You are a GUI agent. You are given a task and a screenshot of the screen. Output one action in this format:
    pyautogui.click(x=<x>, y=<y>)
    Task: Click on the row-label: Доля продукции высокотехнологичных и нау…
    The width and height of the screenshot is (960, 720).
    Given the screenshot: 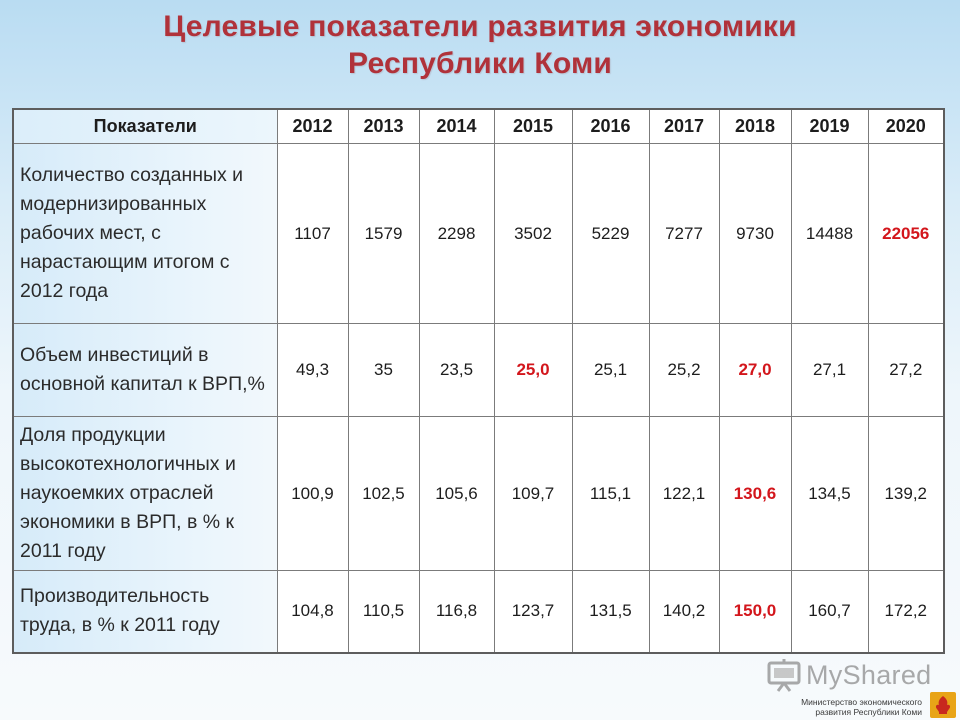 What is the action you would take?
    pyautogui.click(x=145, y=493)
    